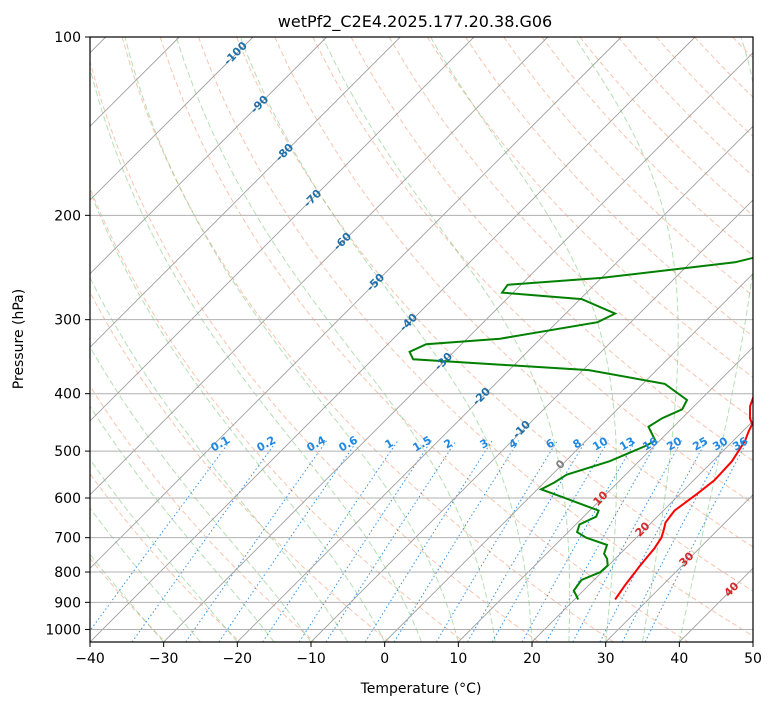 The image size is (775, 708). Describe the element at coordinates (532, 659) in the screenshot. I see `x-tick-label: 20` at that location.